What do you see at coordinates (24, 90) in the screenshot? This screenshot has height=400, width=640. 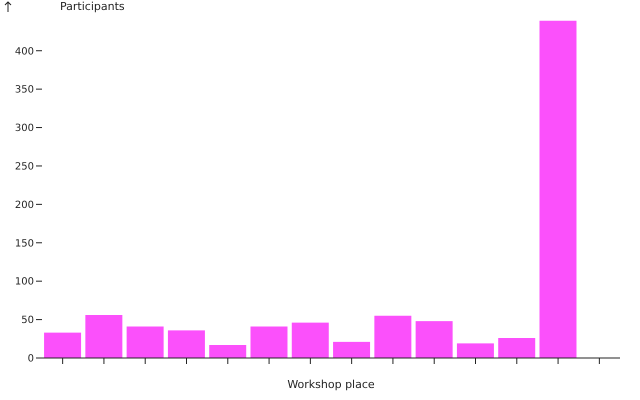 I see `y-tick-label: 350` at bounding box center [24, 90].